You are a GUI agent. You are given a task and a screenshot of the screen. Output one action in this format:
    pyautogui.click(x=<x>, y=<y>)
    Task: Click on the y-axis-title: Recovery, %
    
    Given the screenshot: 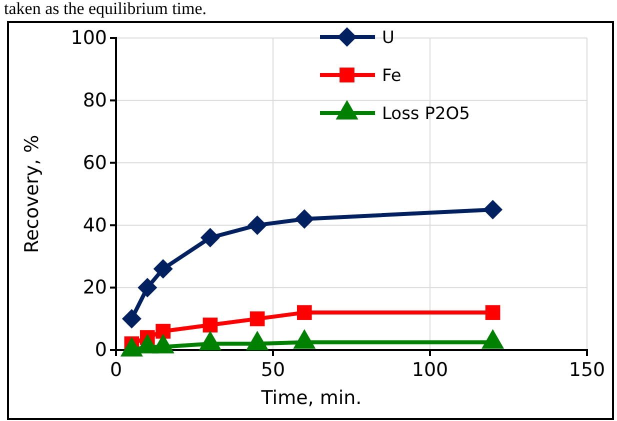 What is the action you would take?
    pyautogui.click(x=32, y=194)
    